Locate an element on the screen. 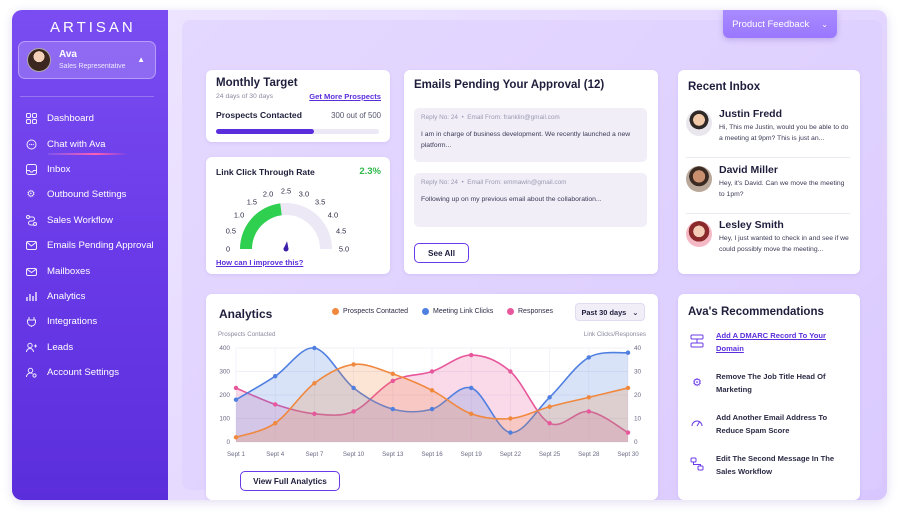 This screenshot has height=516, width=900. gauge-tick-label: 0.5 is located at coordinates (231, 231).